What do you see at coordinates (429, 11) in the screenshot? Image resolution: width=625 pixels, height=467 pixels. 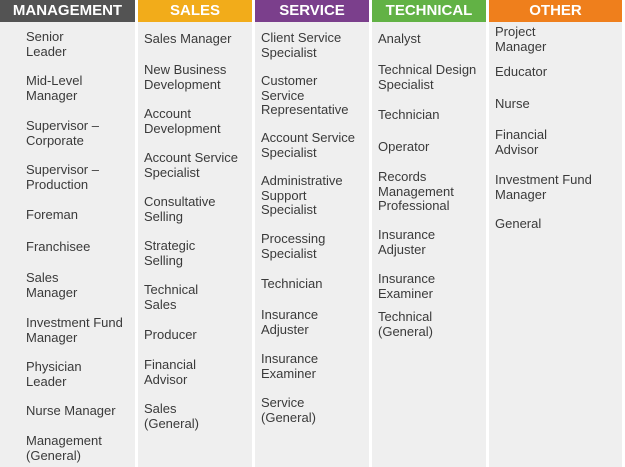 I see `column-header-technical: TECHNICAL` at bounding box center [429, 11].